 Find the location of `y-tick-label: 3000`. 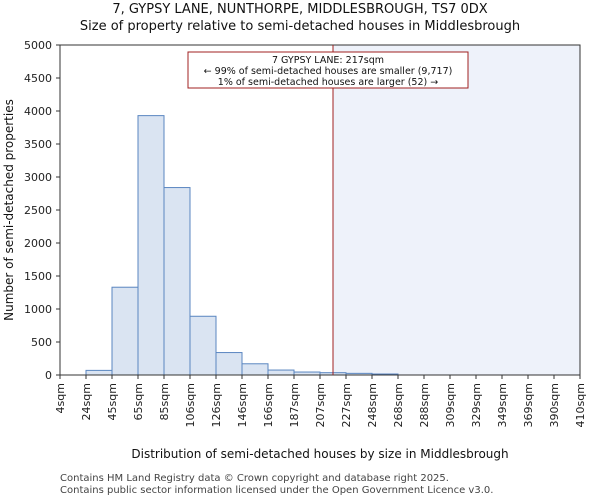

y-tick-label: 3000 is located at coordinates (38, 177).